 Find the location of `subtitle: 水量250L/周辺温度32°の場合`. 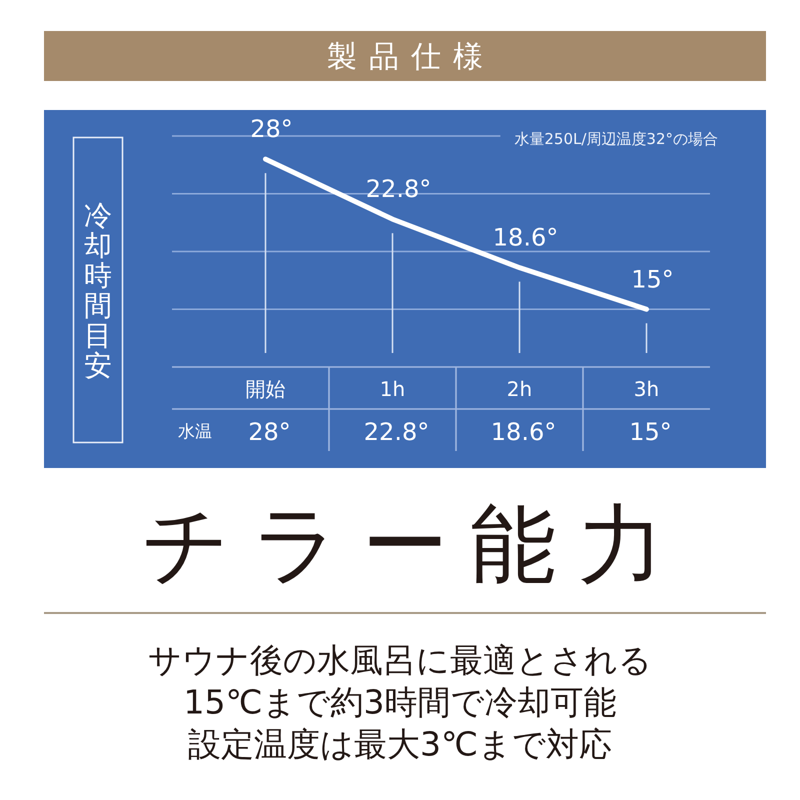

subtitle: 水量250L/周辺温度32°の場合 is located at coordinates (616, 139).